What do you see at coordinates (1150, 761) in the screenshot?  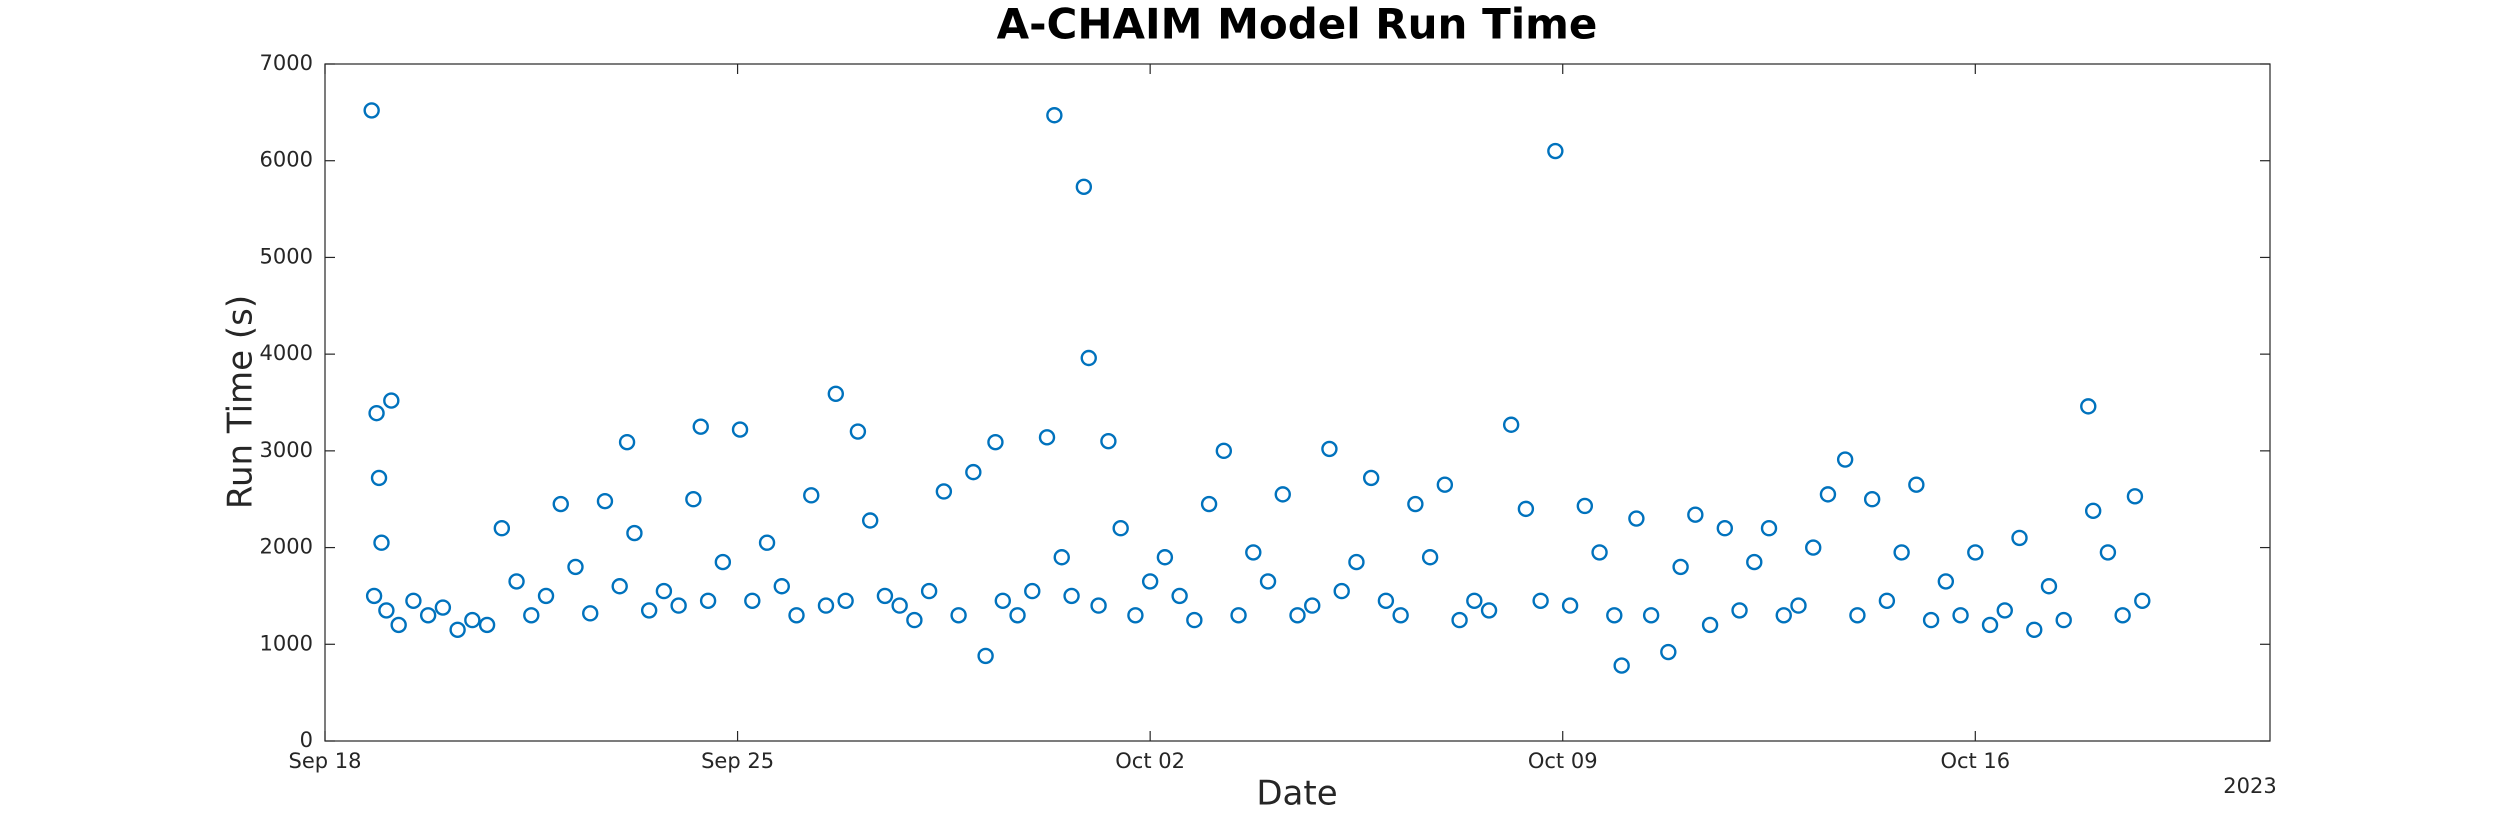 I see `x-tick-label: Oct 02` at bounding box center [1150, 761].